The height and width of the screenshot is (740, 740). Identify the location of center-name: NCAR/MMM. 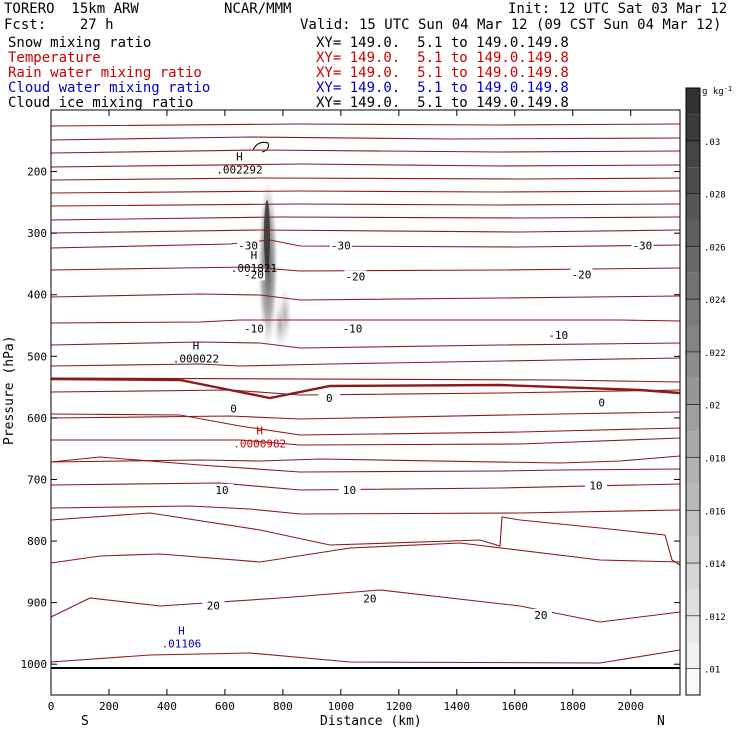
(258, 9).